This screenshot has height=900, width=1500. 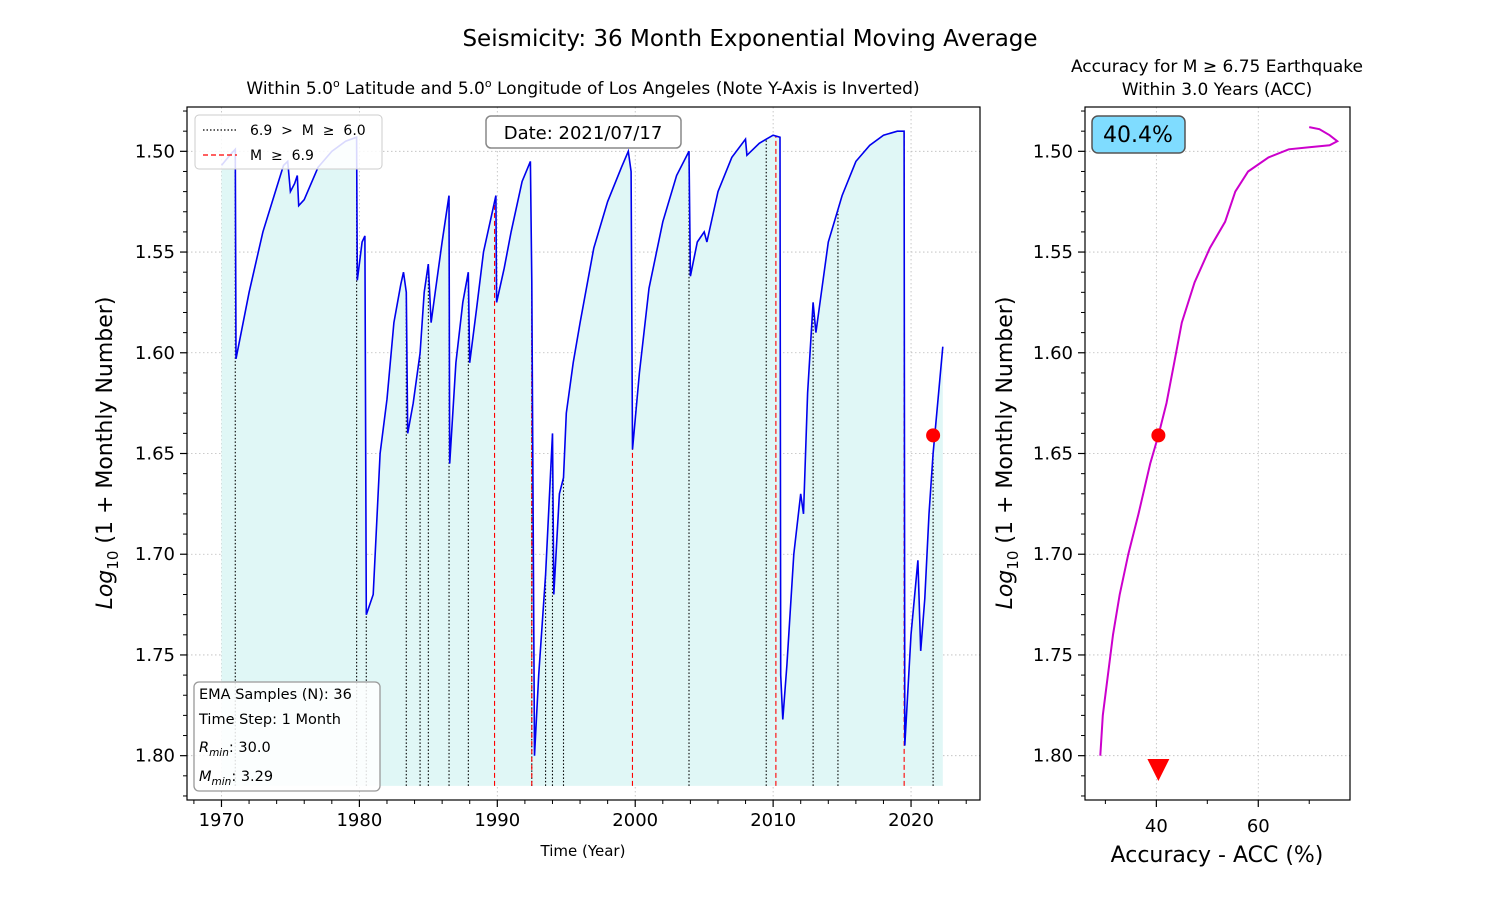 I want to click on acc-value-marker, so click(x=1158, y=770).